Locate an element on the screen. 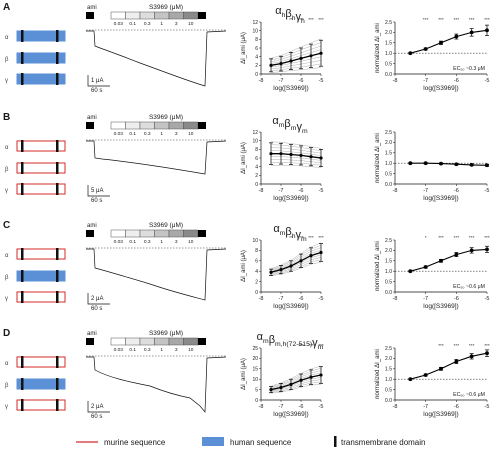 This screenshot has width=500, height=461. panel-letter: C is located at coordinates (6, 225).